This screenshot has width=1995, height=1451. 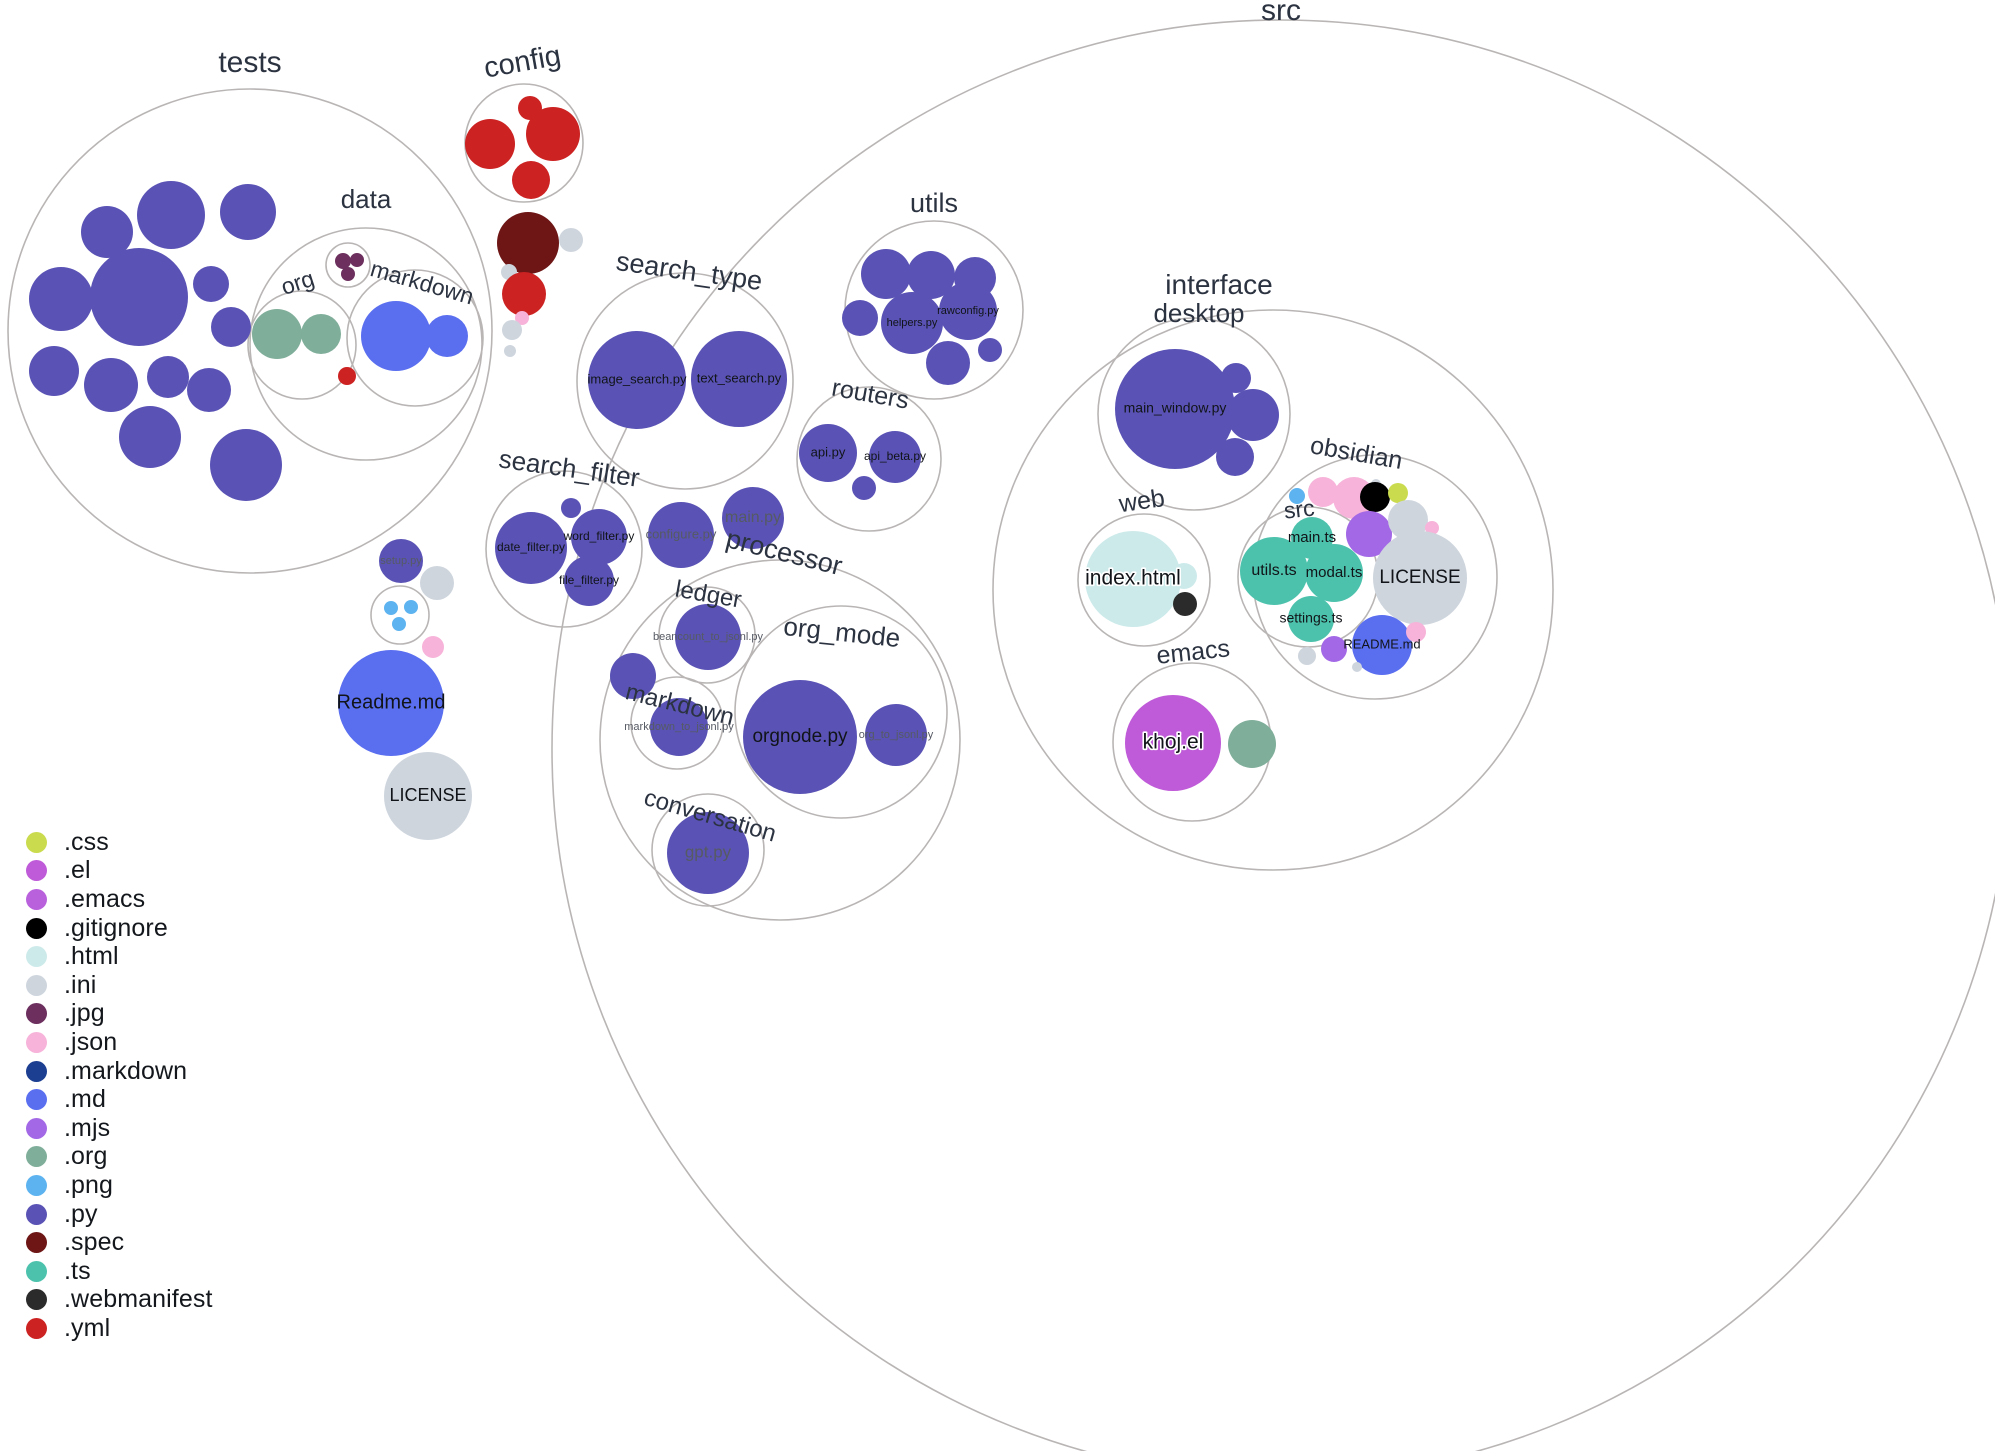 I want to click on leaf-circle-api_beta.py, so click(x=895, y=457).